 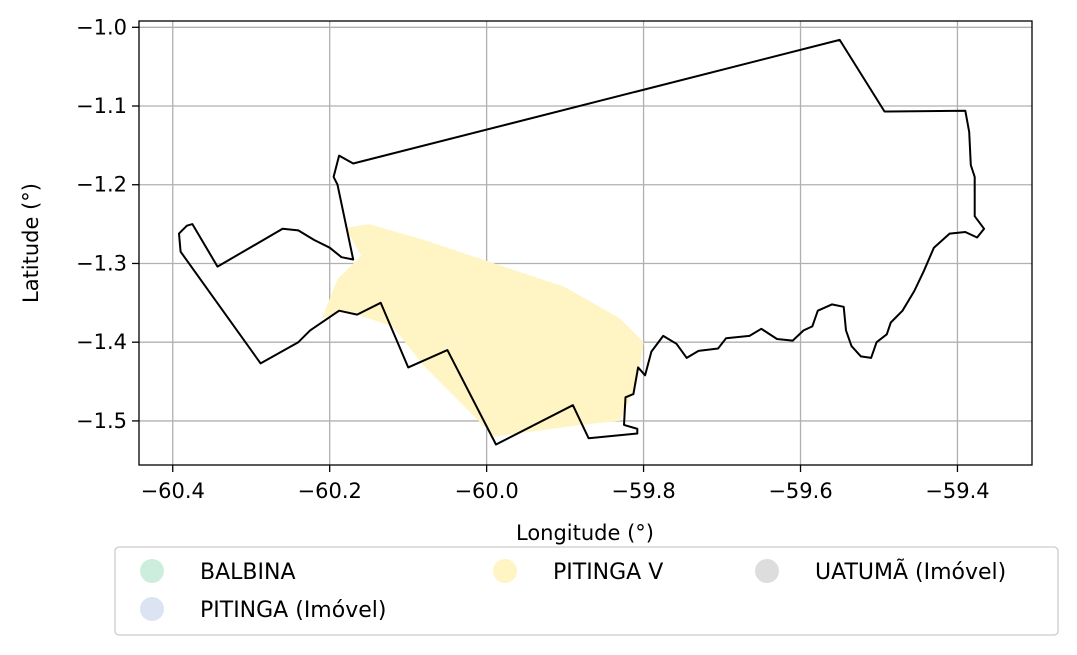 What do you see at coordinates (248, 572) in the screenshot?
I see `legend-label-balbina: BALBINA` at bounding box center [248, 572].